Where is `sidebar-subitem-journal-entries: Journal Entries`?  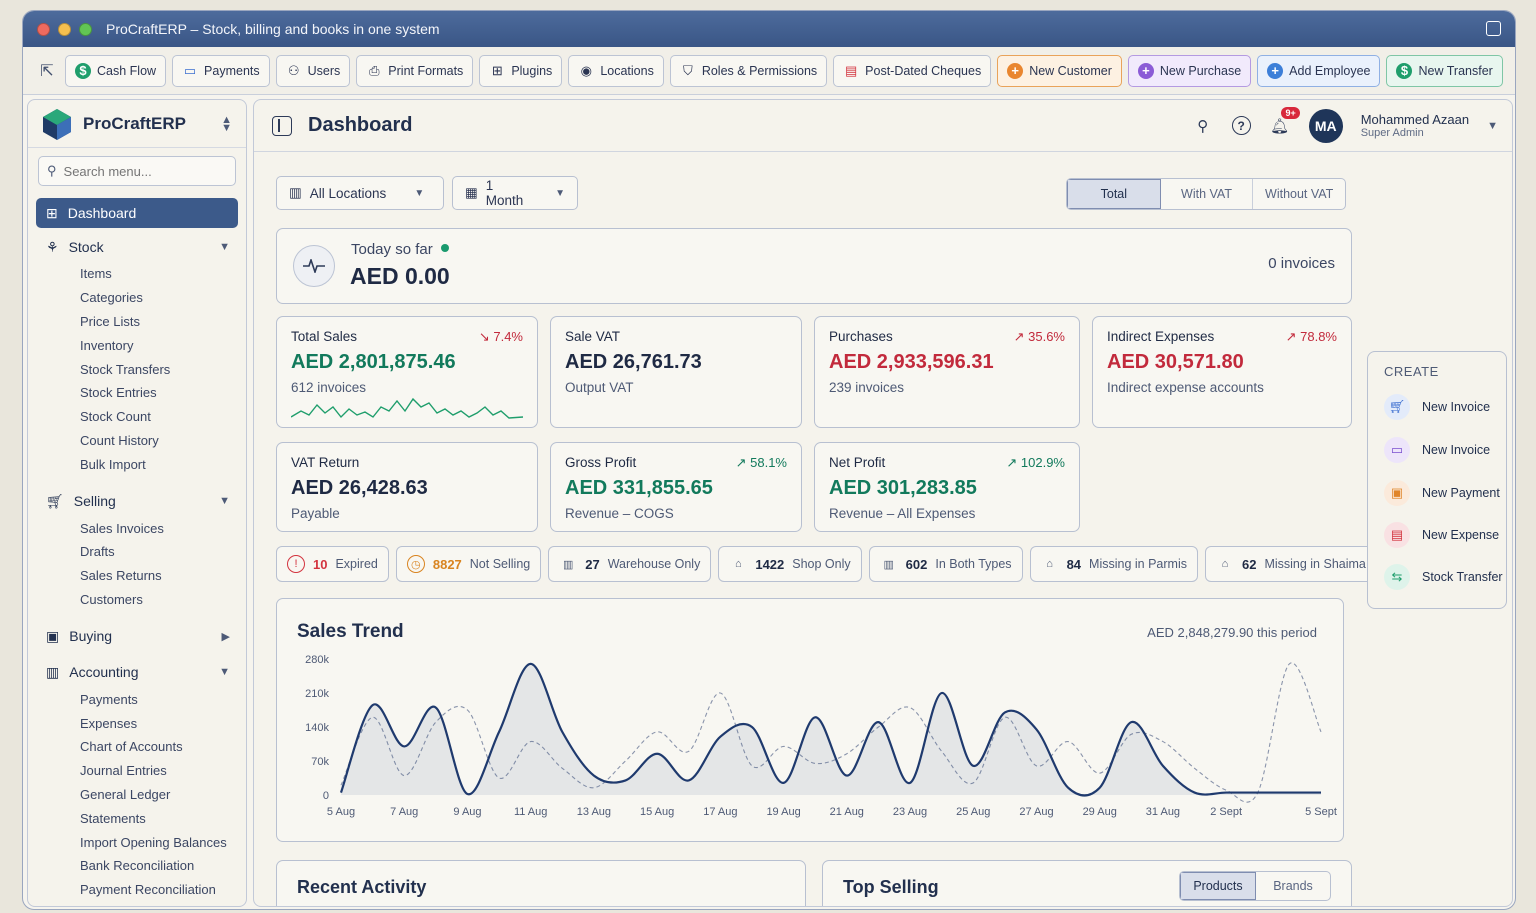 sidebar-subitem-journal-entries: Journal Entries is located at coordinates (123, 771).